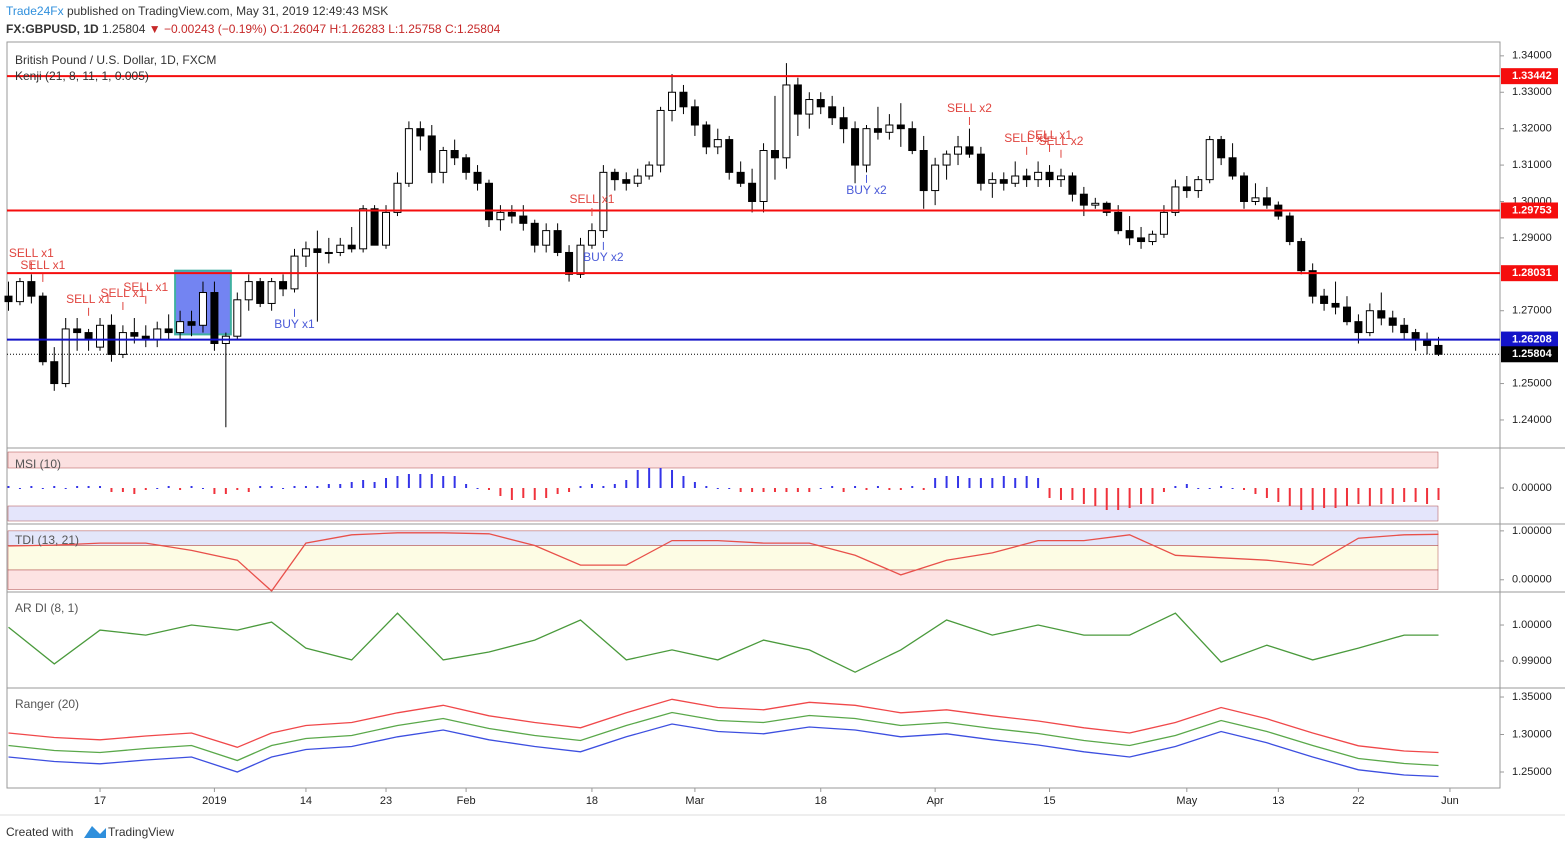  Describe the element at coordinates (47, 704) in the screenshot. I see `pane-title: Ranger (20)` at that location.